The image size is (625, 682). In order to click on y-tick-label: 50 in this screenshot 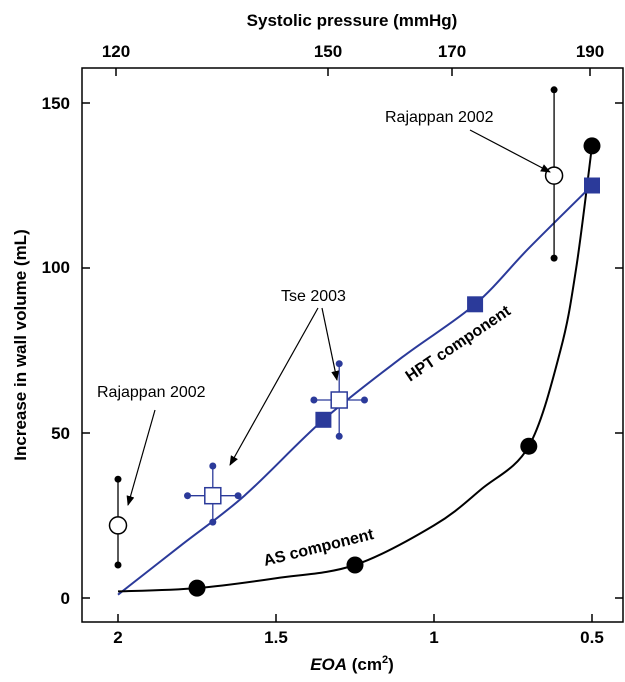, I will do `click(60, 433)`.